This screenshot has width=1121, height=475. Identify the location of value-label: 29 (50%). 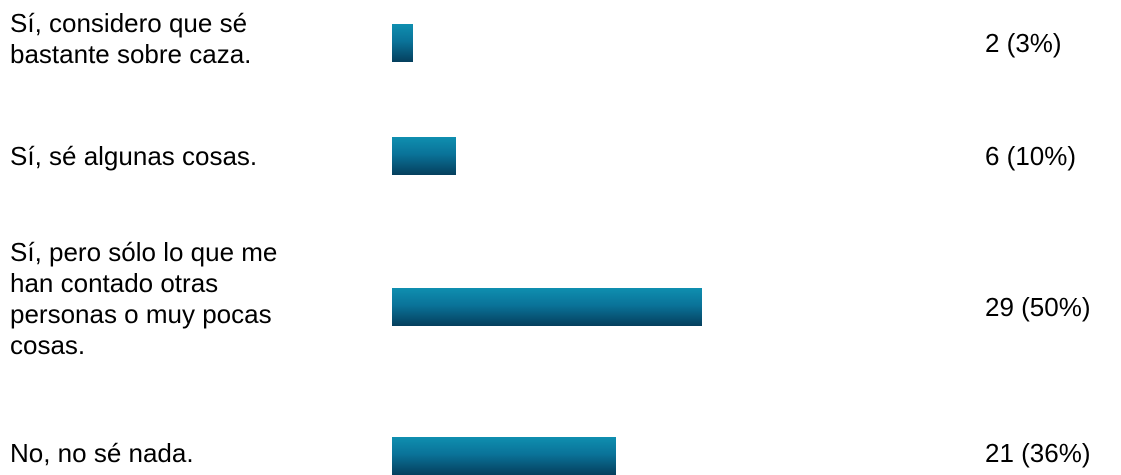
(1038, 307).